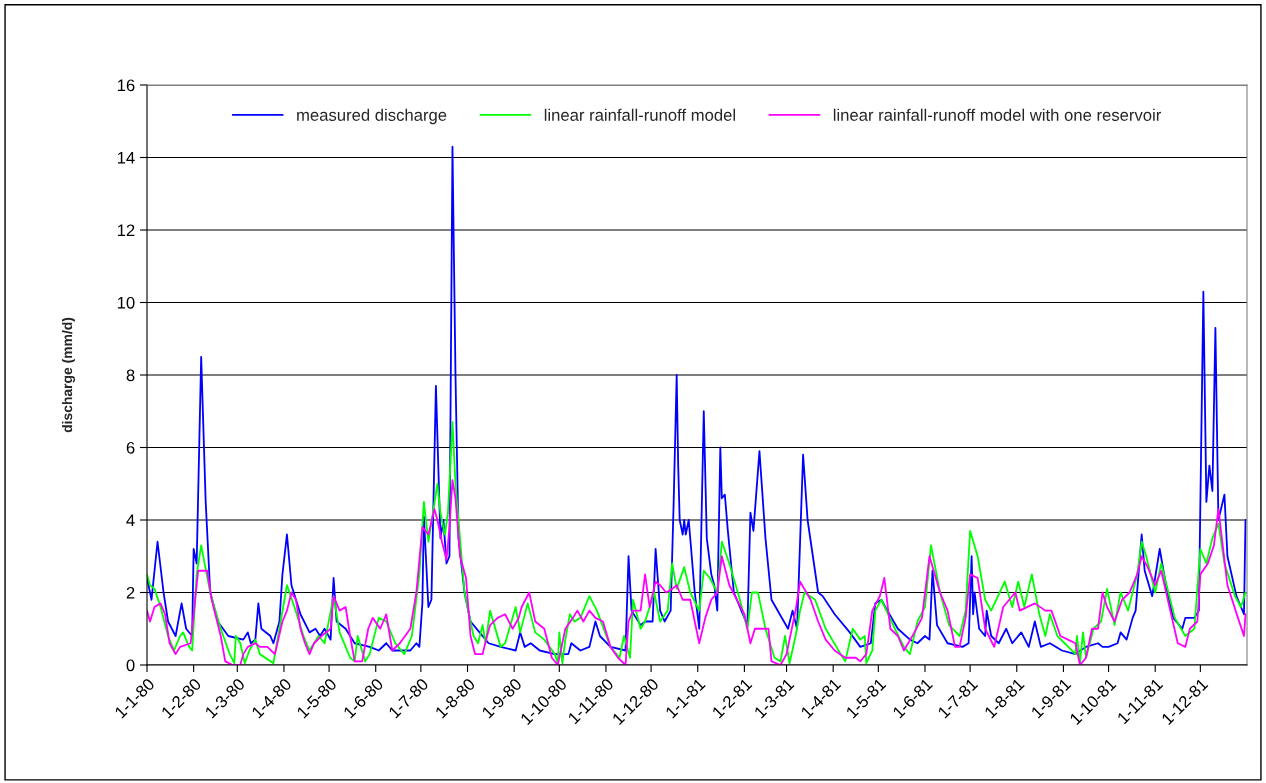 The image size is (1266, 783). Describe the element at coordinates (130, 665) in the screenshot. I see `y-tick-label: 0` at that location.